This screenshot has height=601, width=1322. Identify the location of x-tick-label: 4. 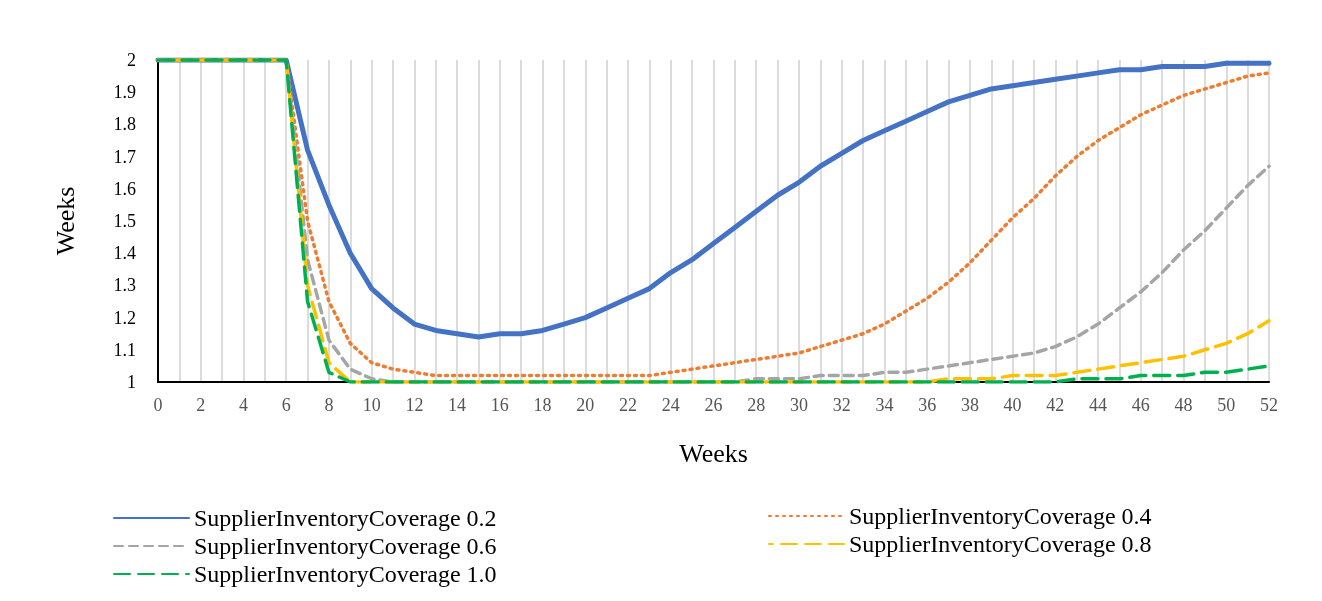
(243, 405).